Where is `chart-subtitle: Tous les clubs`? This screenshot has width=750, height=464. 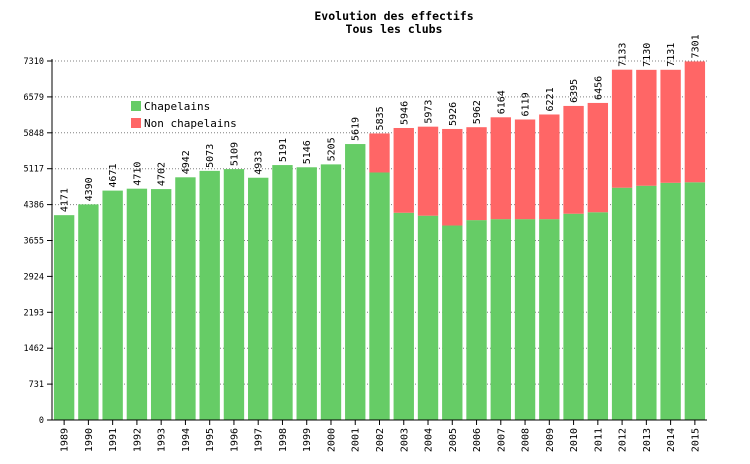 chart-subtitle: Tous les clubs is located at coordinates (394, 29).